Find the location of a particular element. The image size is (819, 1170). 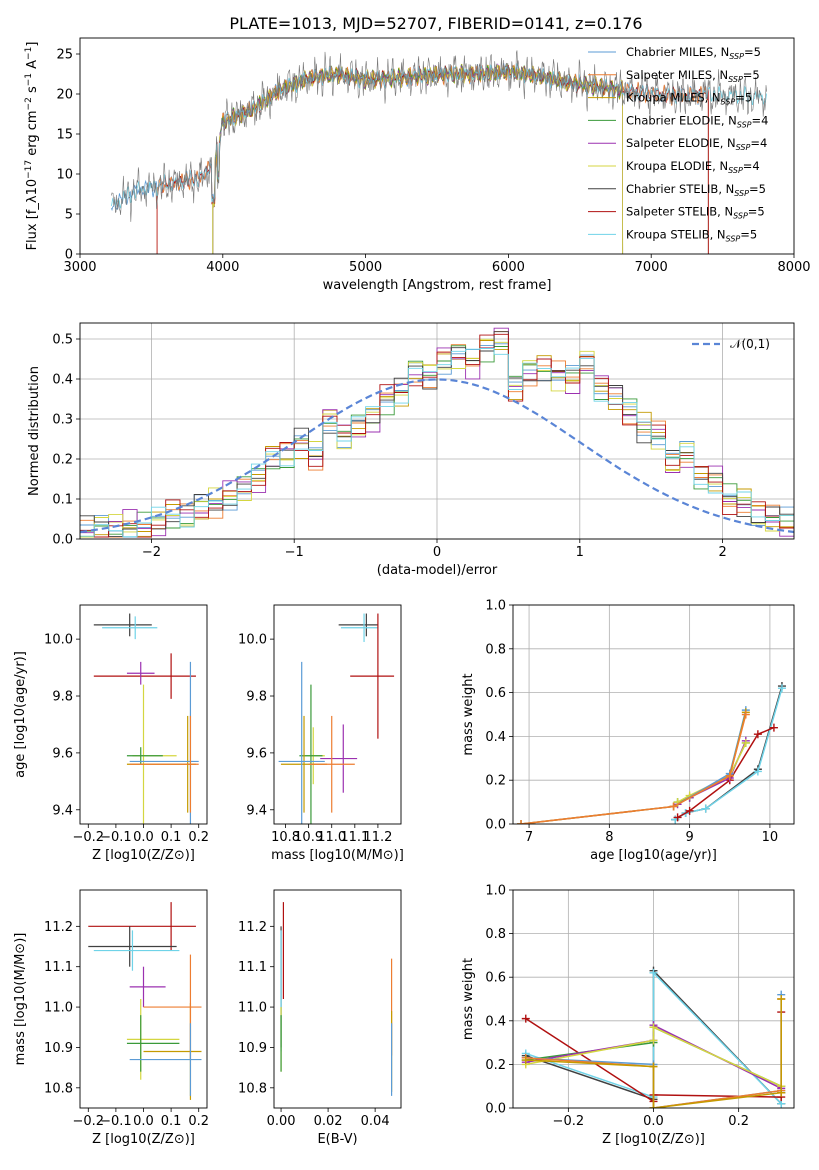

plot-area-spectrum is located at coordinates (439, 152).